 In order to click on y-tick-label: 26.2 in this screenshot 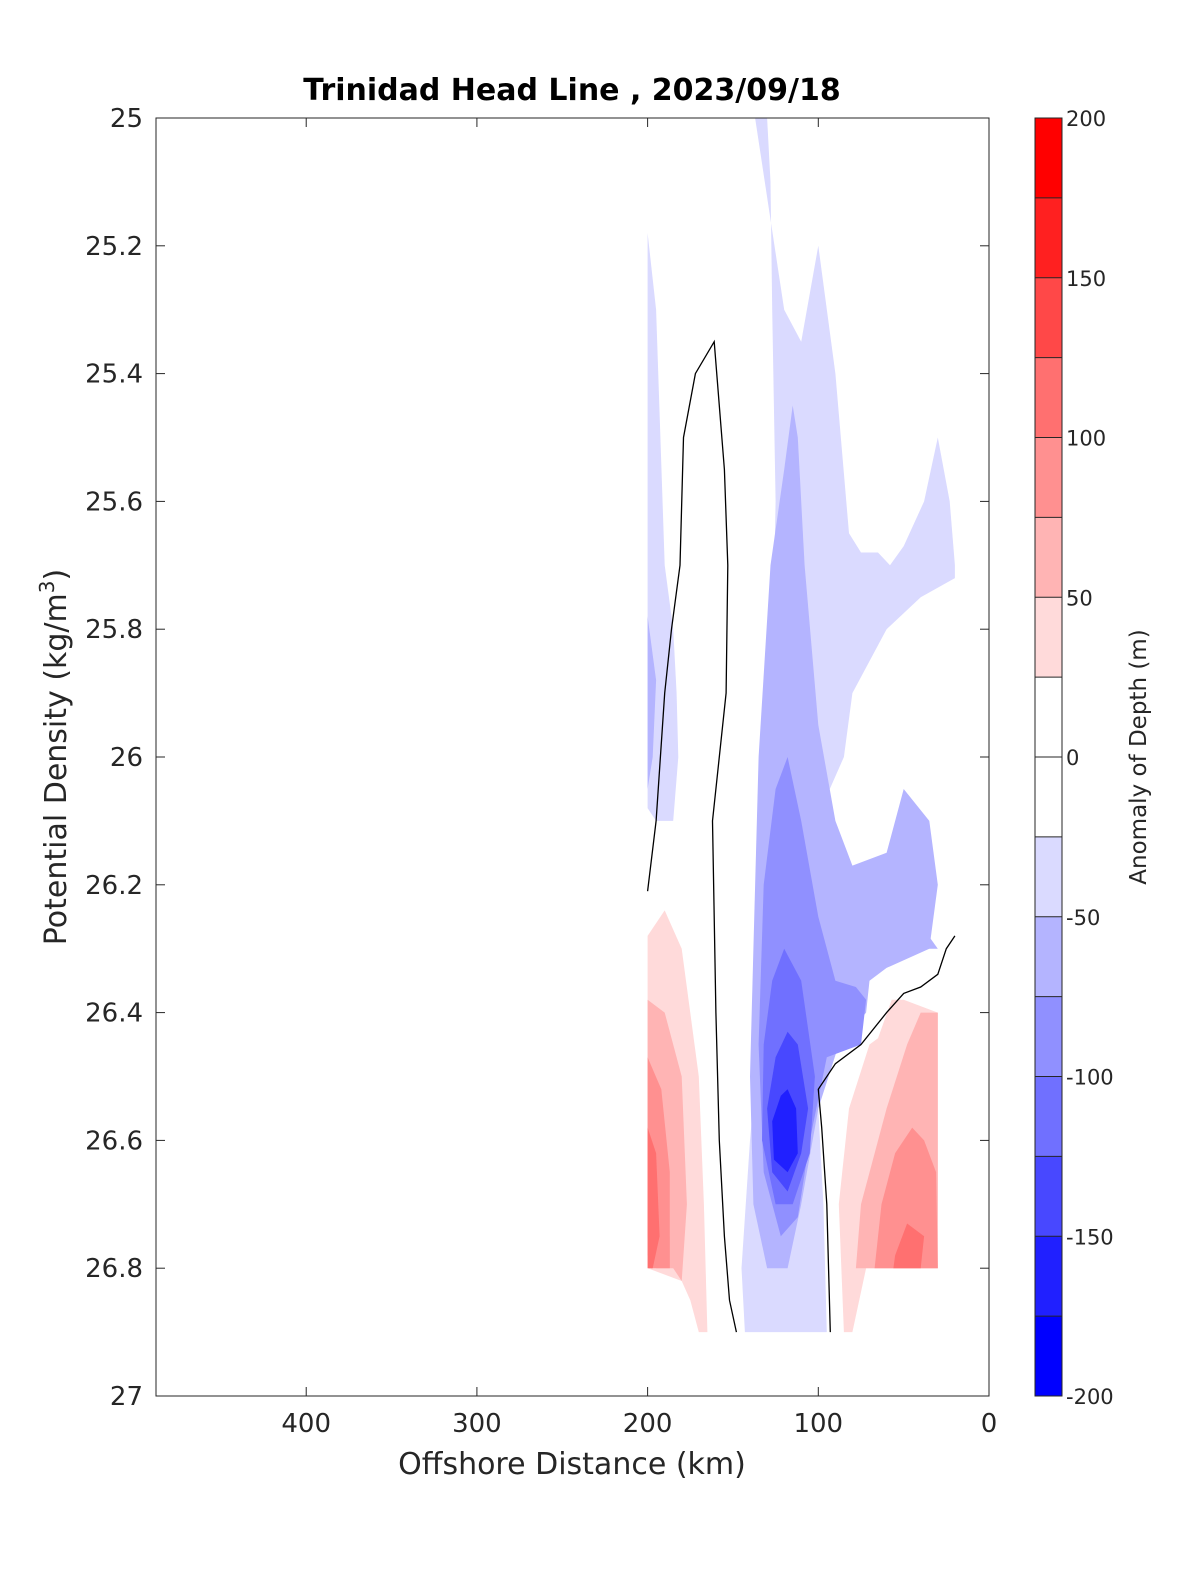, I will do `click(114, 886)`.